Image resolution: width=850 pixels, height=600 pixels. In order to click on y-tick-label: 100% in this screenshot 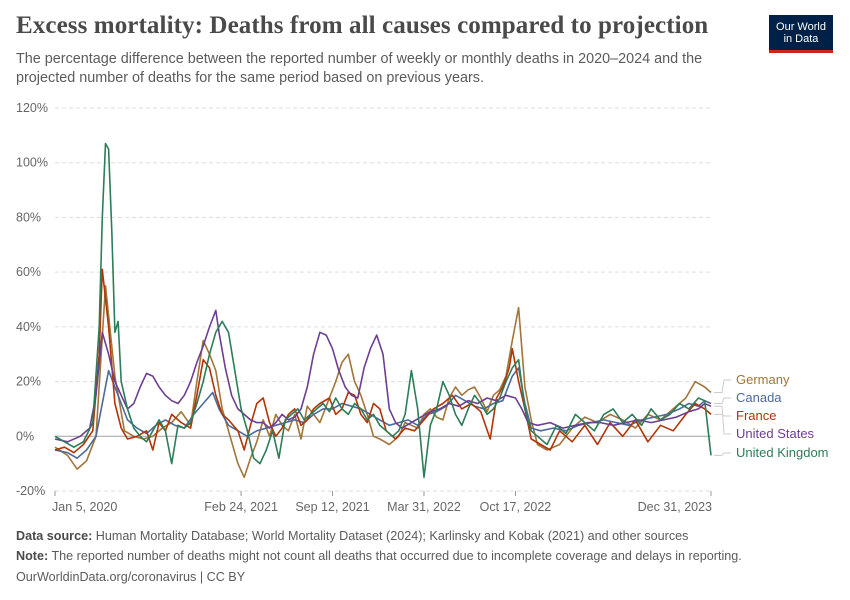, I will do `click(32, 163)`.